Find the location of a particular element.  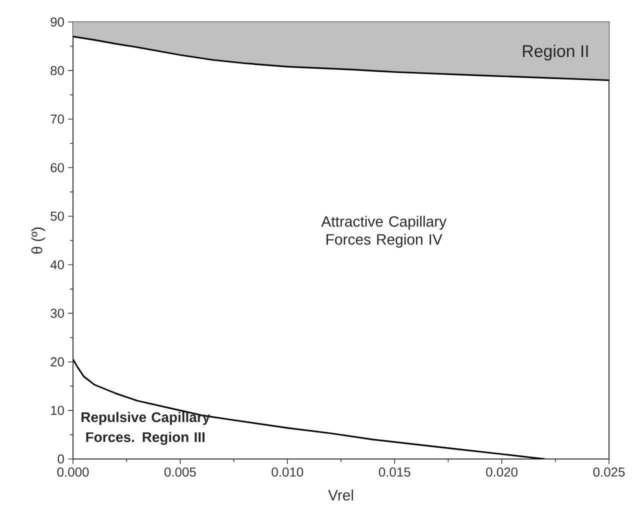

x-tick-label: 0.025 is located at coordinates (609, 472).